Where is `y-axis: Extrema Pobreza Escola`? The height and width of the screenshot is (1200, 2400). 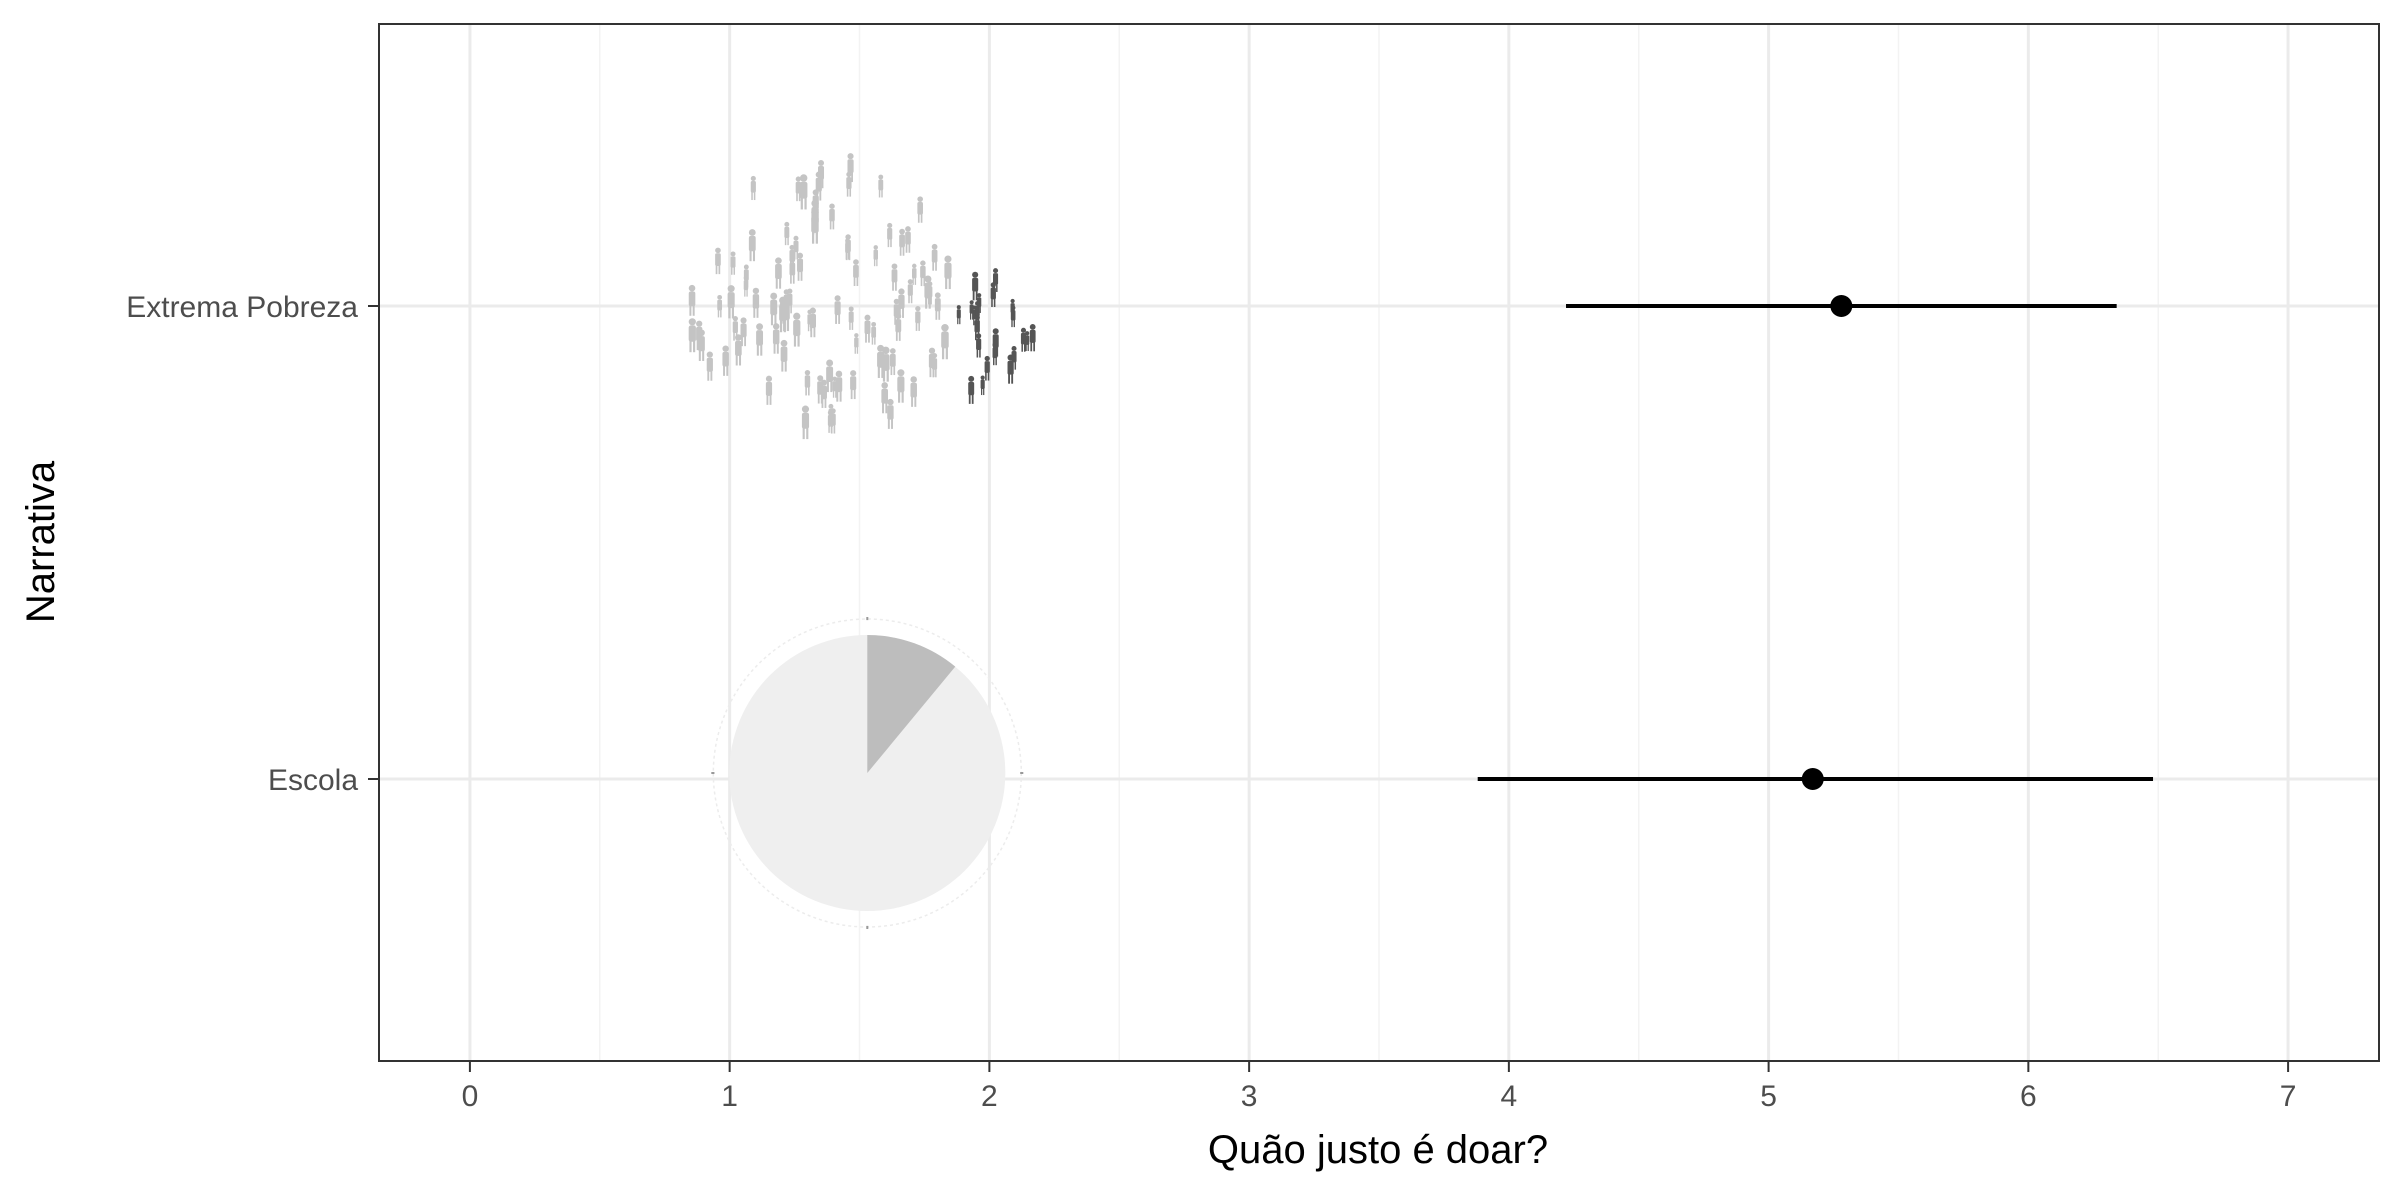
y-axis: Extrema Pobreza Escola is located at coordinates (252, 544).